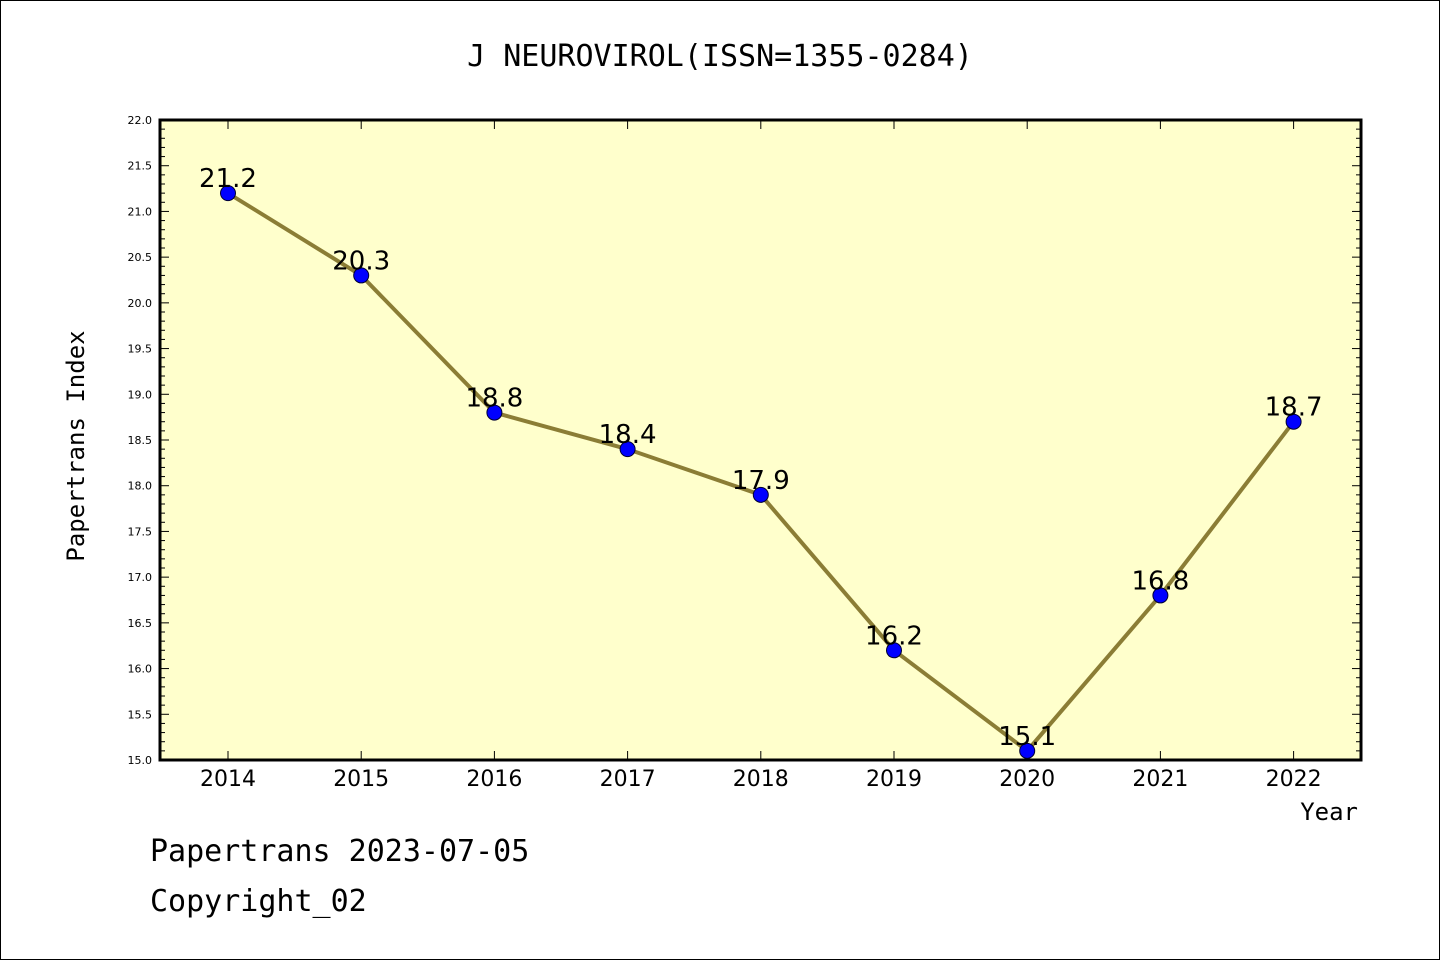 This screenshot has width=1440, height=960. I want to click on y-tick-label: 19.5, so click(140, 349).